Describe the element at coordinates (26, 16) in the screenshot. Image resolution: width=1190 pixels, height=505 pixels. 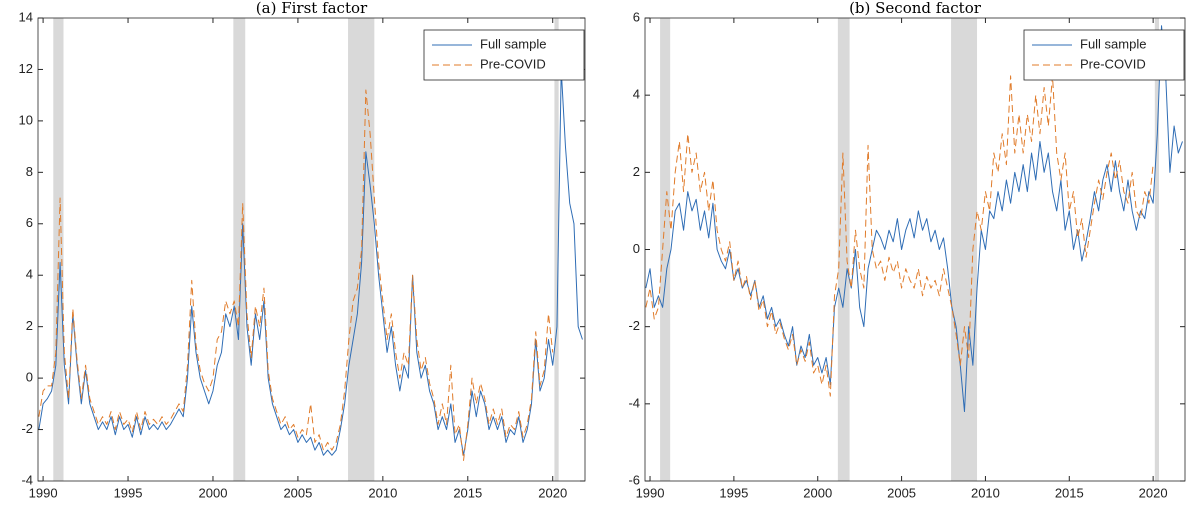
I see `y-tick-label: 14` at that location.